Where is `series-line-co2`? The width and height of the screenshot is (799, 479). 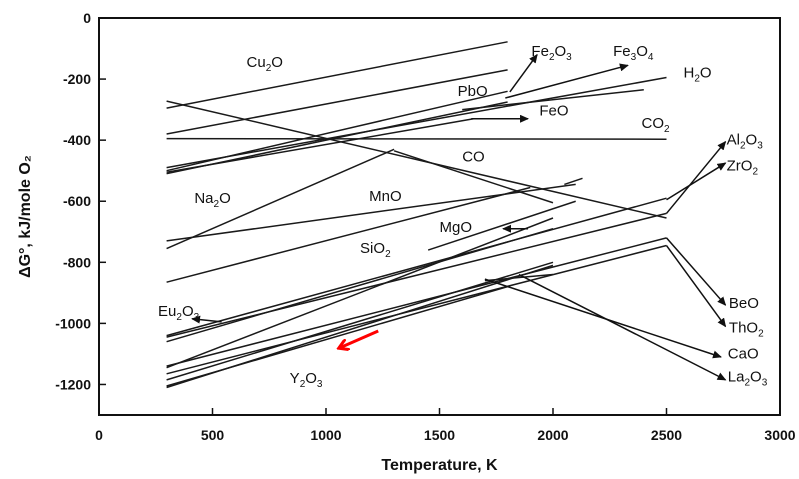
series-line-co2 is located at coordinates (416, 138).